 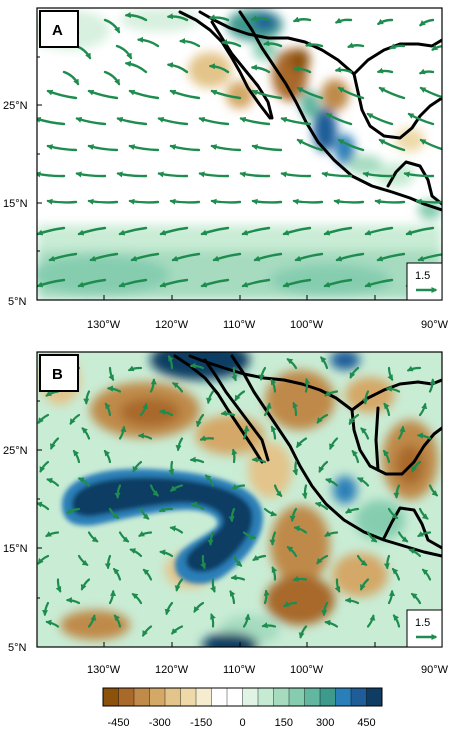 I want to click on panel-a-xtick-100w: 100°W, so click(x=307, y=325).